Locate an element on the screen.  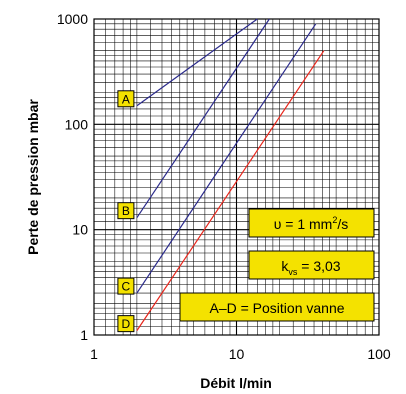
viscosity-text: υ = 1 mm2/s is located at coordinates (311, 223).